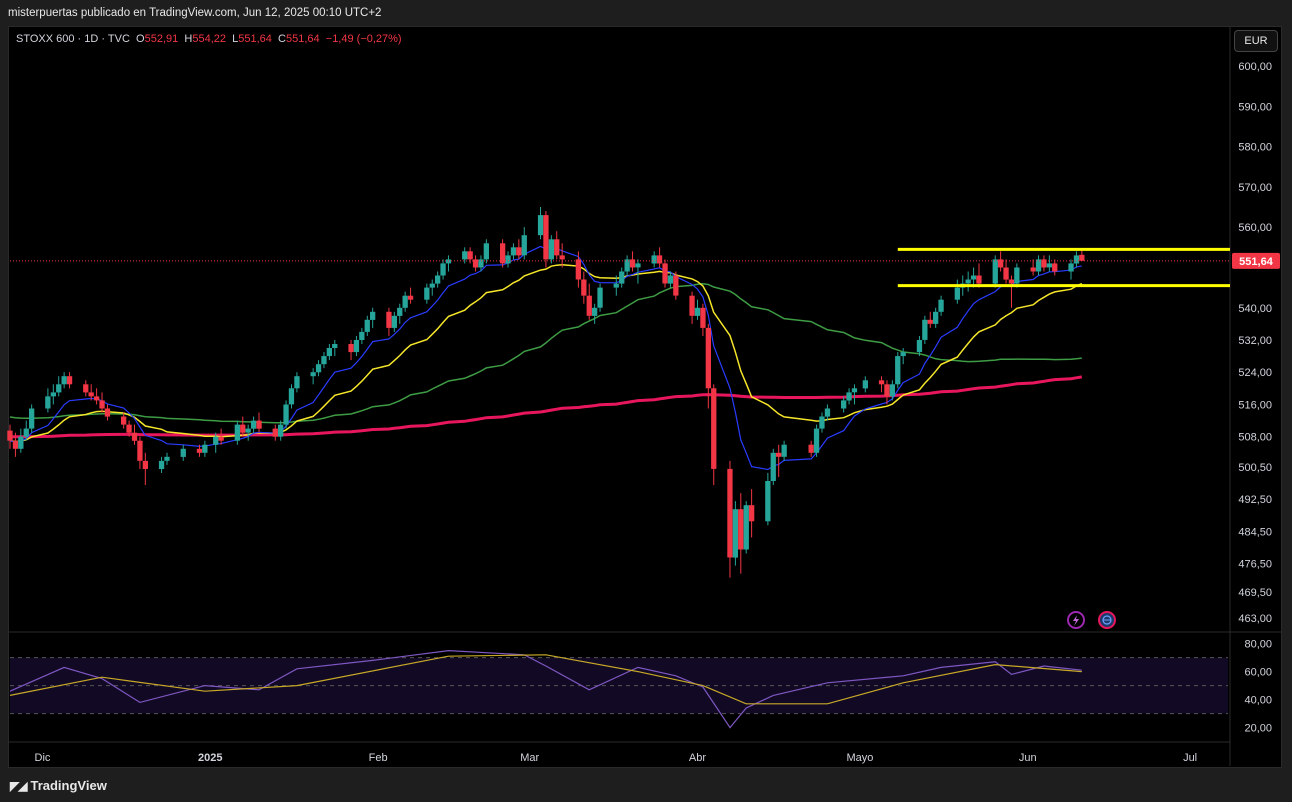  Describe the element at coordinates (1256, 41) in the screenshot. I see `currency-button: EUR` at that location.